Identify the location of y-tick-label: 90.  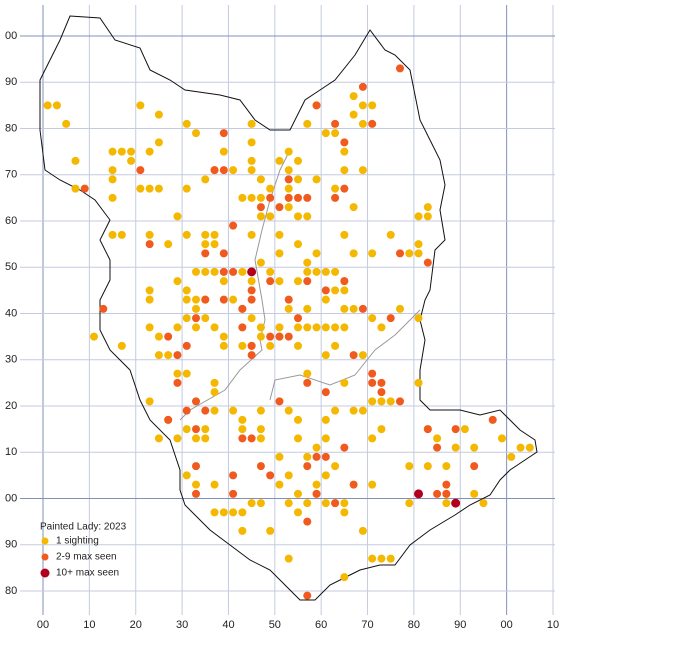
(11, 82).